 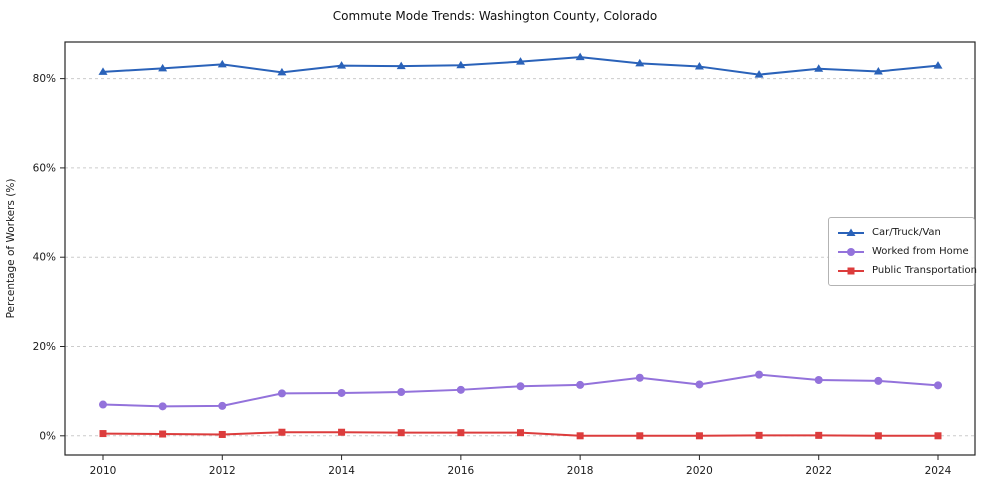 What do you see at coordinates (851, 251) in the screenshot?
I see `line-circle-marker-icon` at bounding box center [851, 251].